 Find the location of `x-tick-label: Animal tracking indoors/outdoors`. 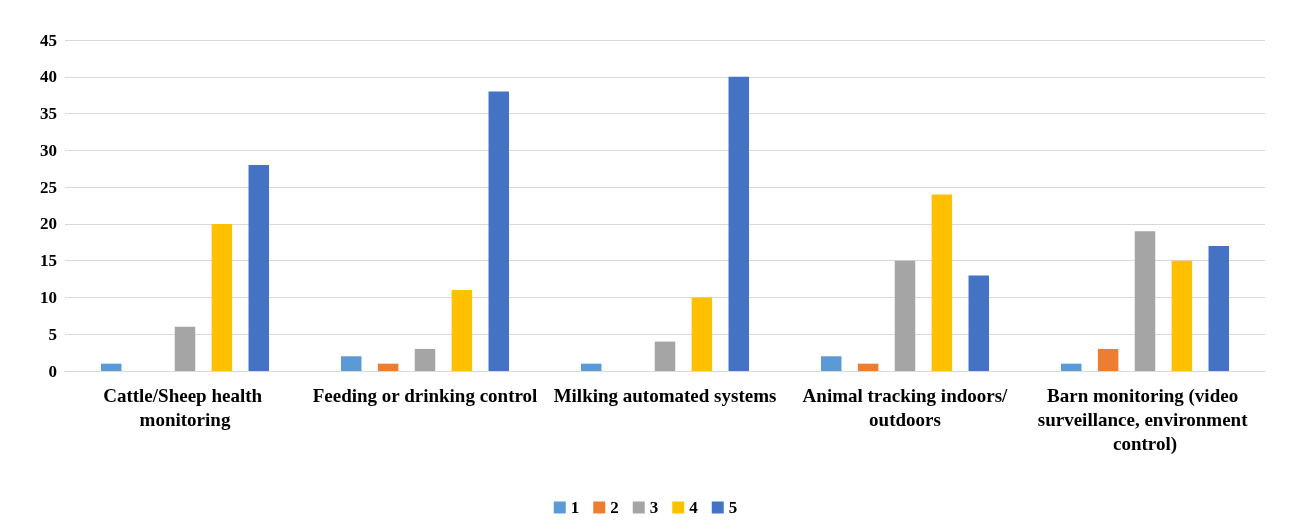

x-tick-label: Animal tracking indoors/outdoors is located at coordinates (905, 407).